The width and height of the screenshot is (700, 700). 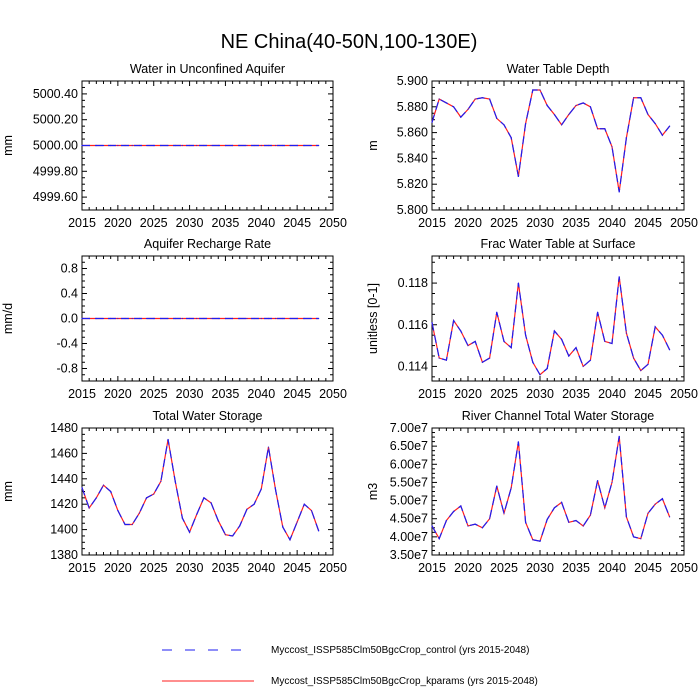 I want to click on y-tick-label: 0.114, so click(x=413, y=366).